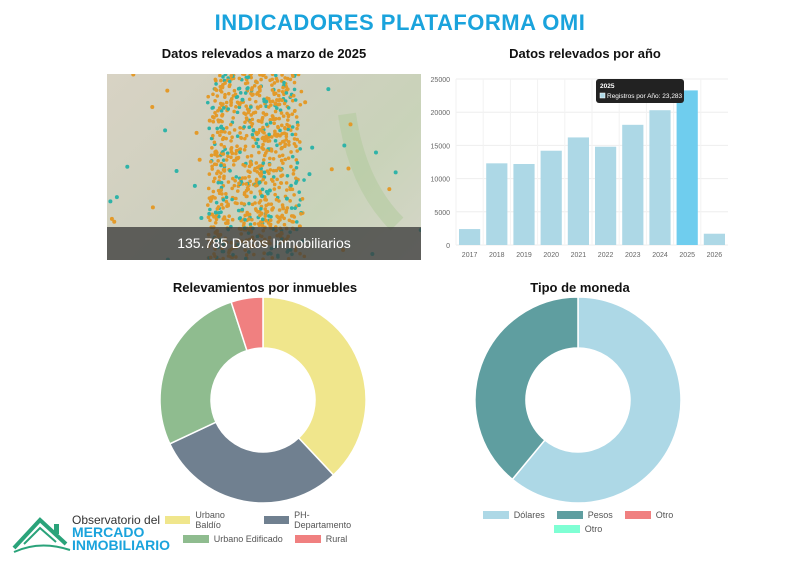 The height and width of the screenshot is (563, 800). What do you see at coordinates (596, 400) in the screenshot?
I see `slice-dólares` at bounding box center [596, 400].